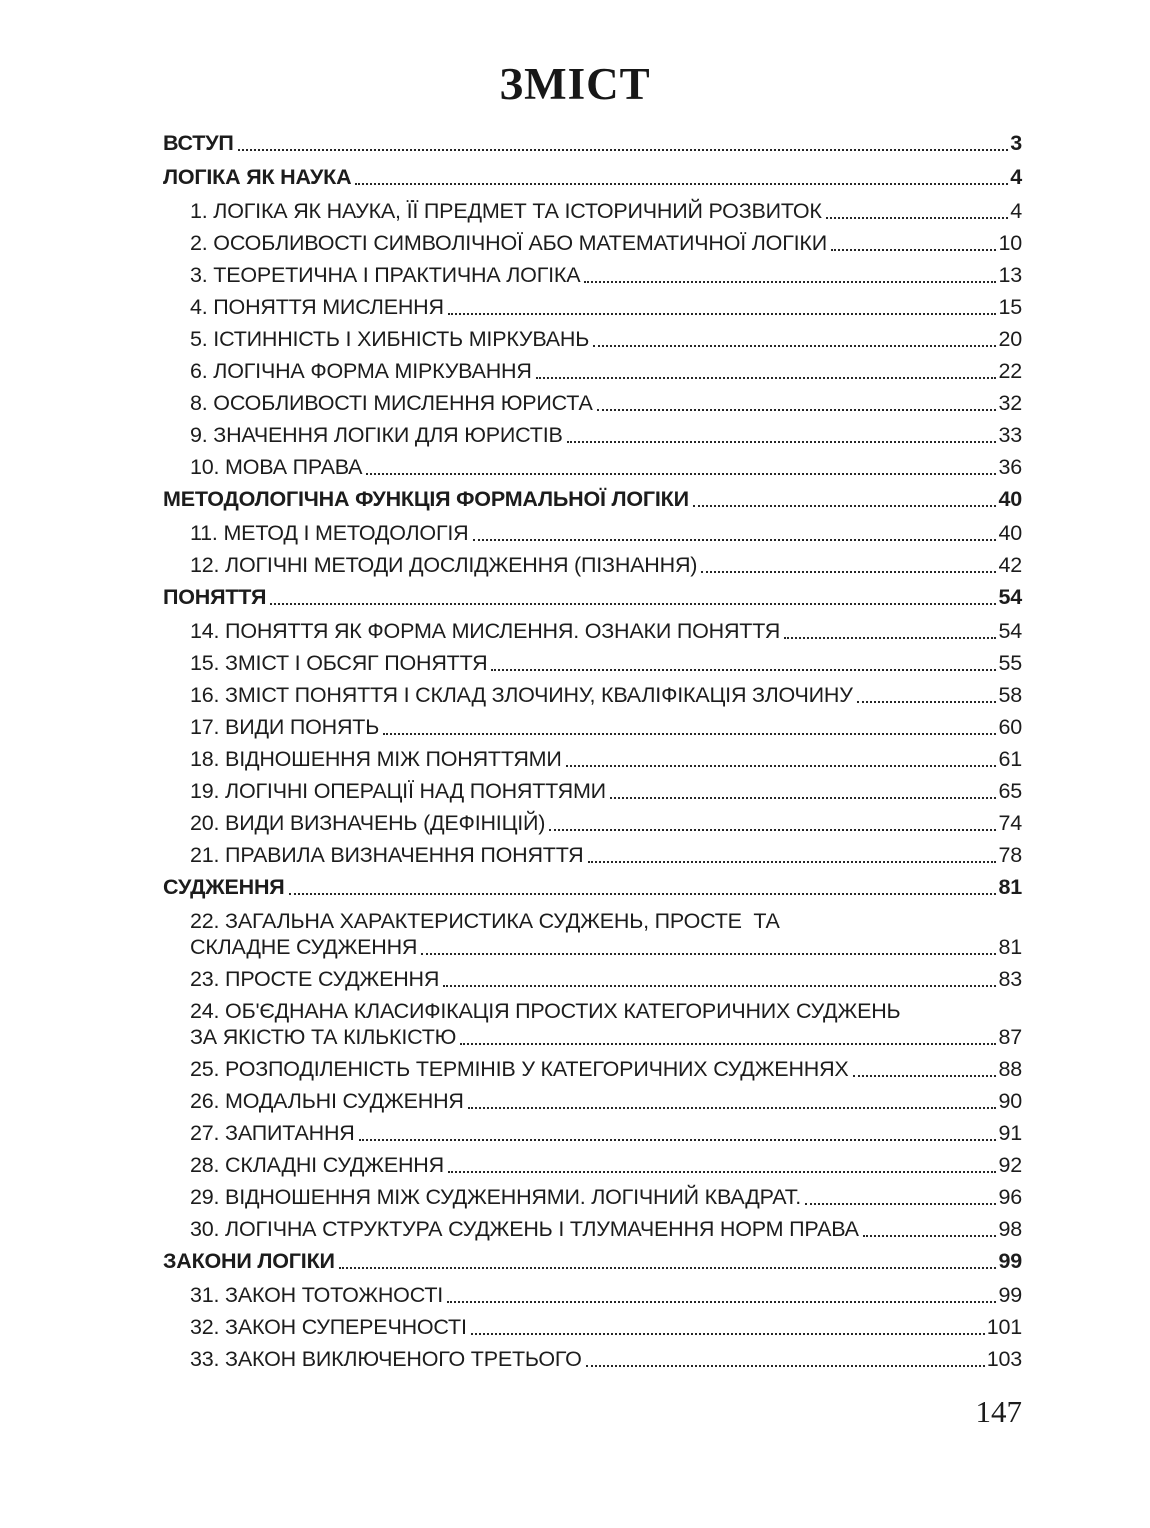  What do you see at coordinates (592, 339) in the screenshot?
I see `toc-entry: 5. ІСТИННІСТЬ І ХИБНІСТЬ МІРКУВАНЬ 20` at bounding box center [592, 339].